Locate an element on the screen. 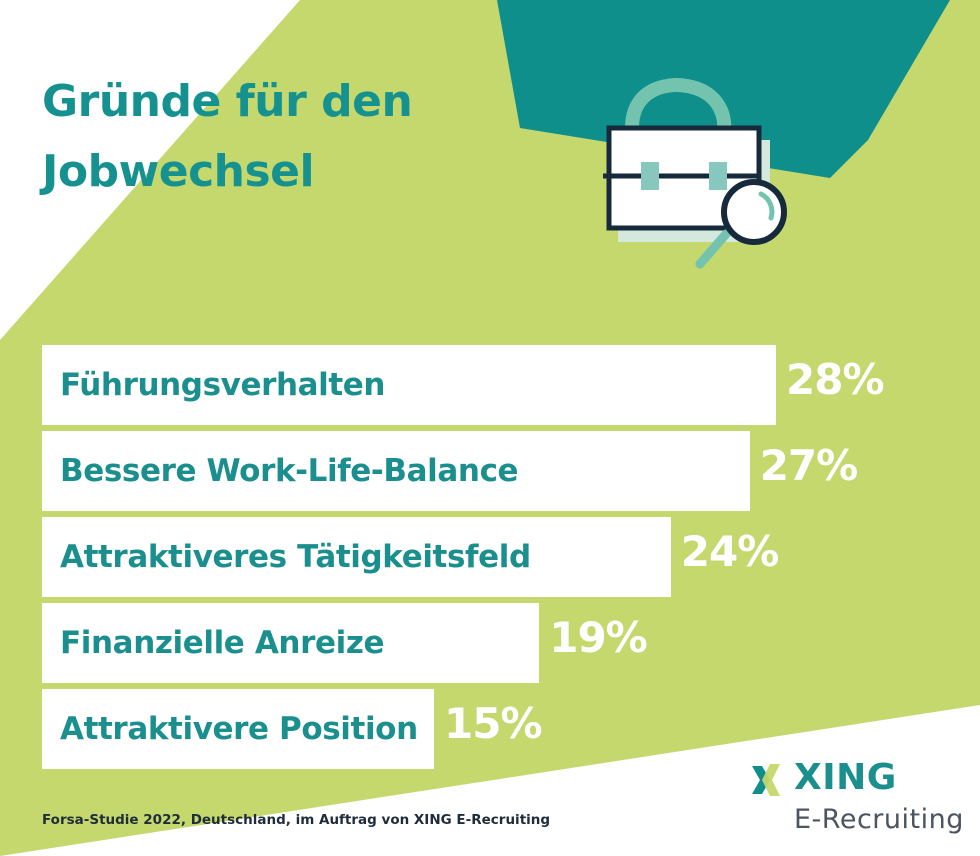 This screenshot has width=980, height=856. bar: Bessere Work-Life-Balance is located at coordinates (396, 471).